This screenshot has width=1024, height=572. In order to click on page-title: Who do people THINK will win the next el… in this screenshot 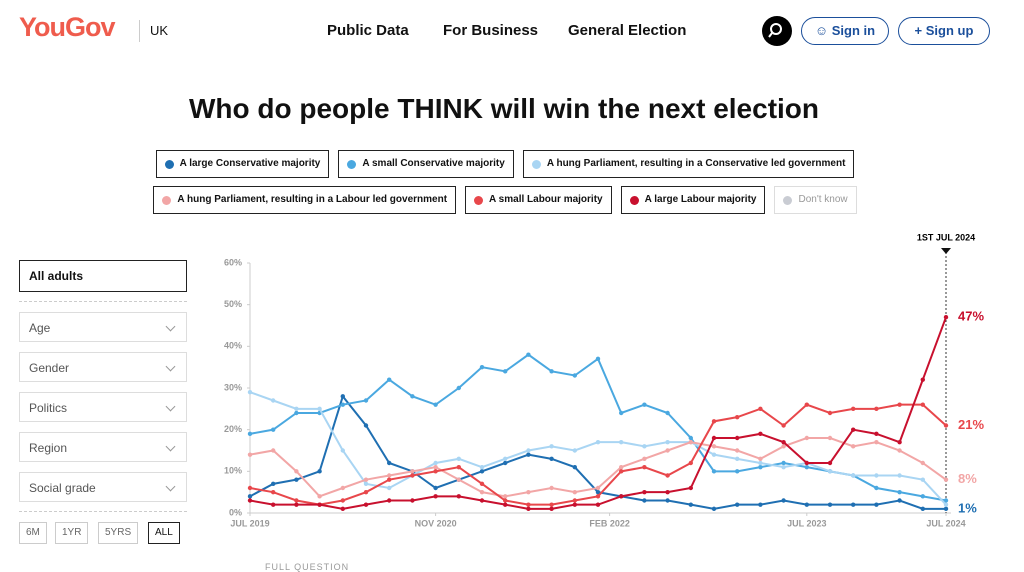, I will do `click(503, 108)`.